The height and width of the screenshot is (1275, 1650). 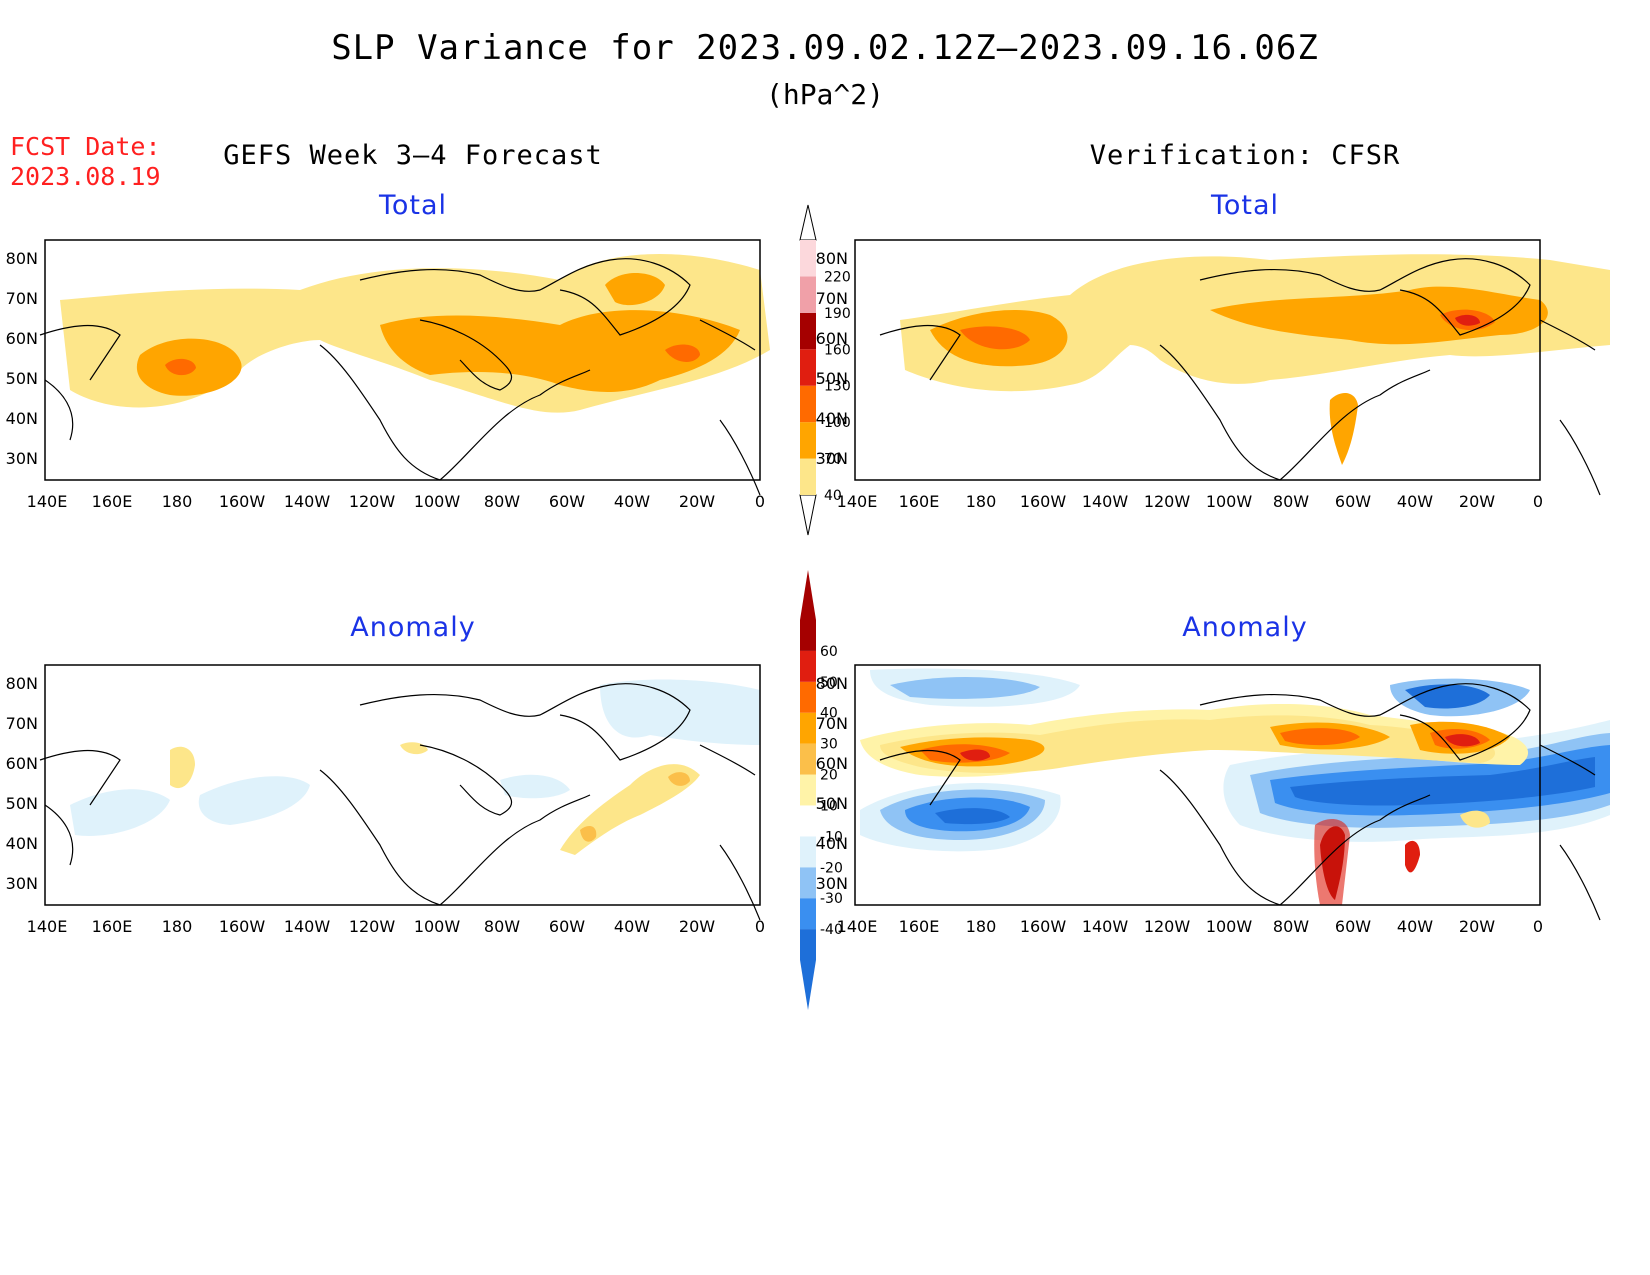 I want to click on panel-label-verification-total: Total, so click(x=1245, y=205).